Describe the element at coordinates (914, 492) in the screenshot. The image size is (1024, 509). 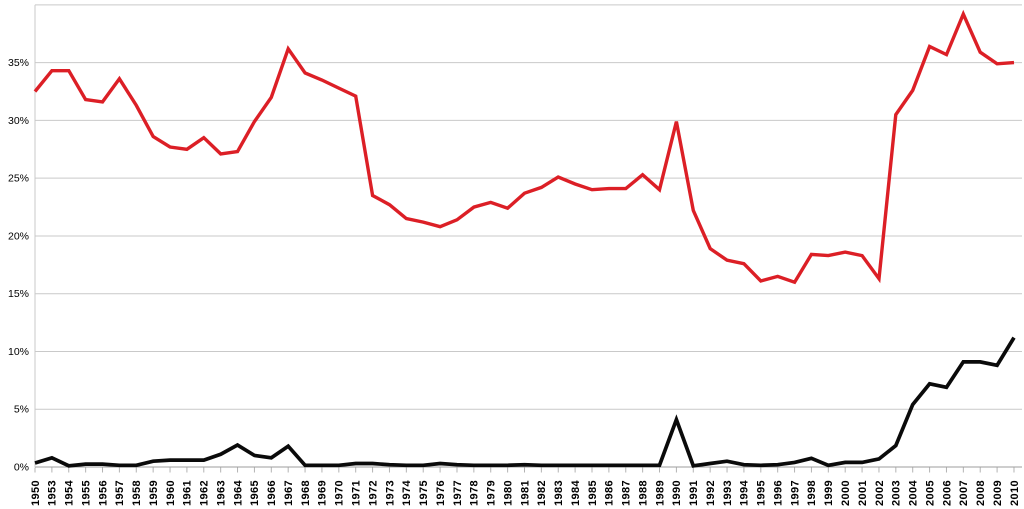
I see `x-axis-label: 2004` at that location.